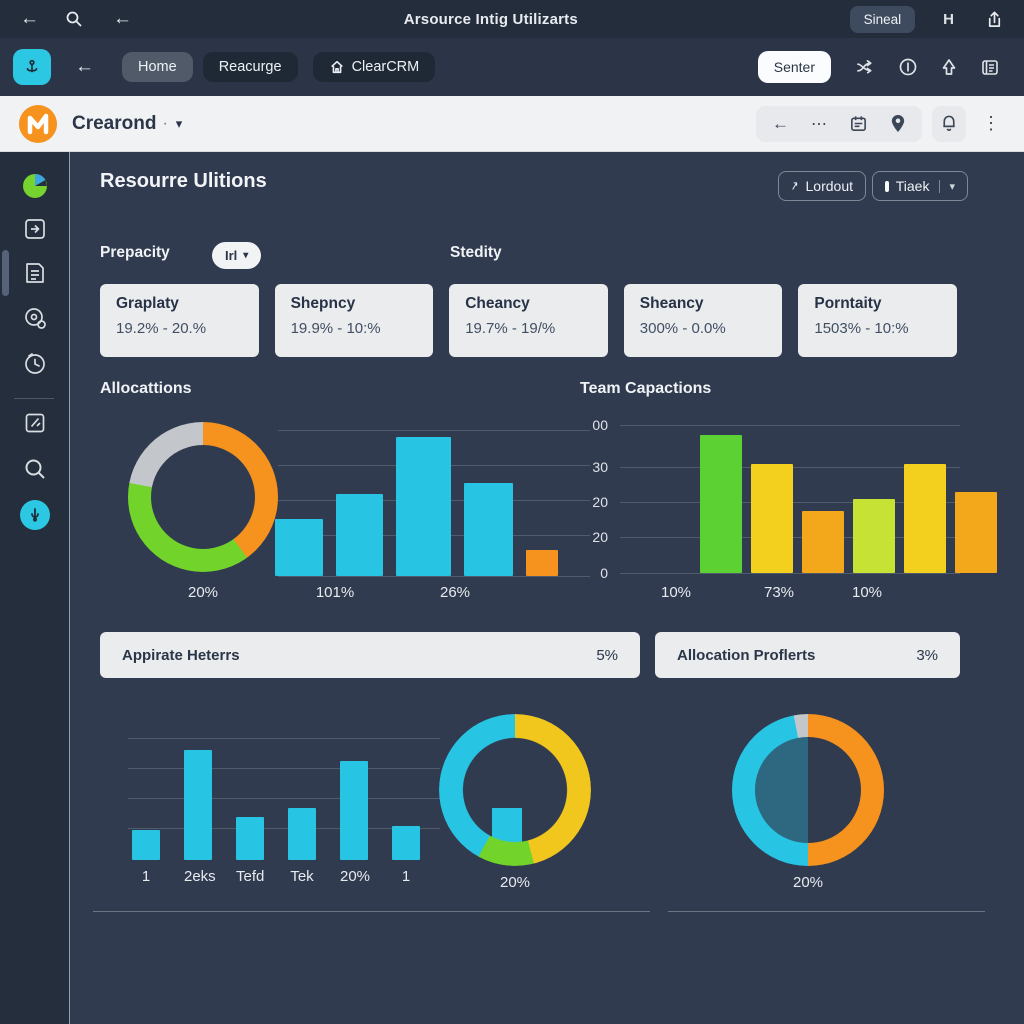  What do you see at coordinates (794, 67) in the screenshot?
I see `senter-button: Senter` at bounding box center [794, 67].